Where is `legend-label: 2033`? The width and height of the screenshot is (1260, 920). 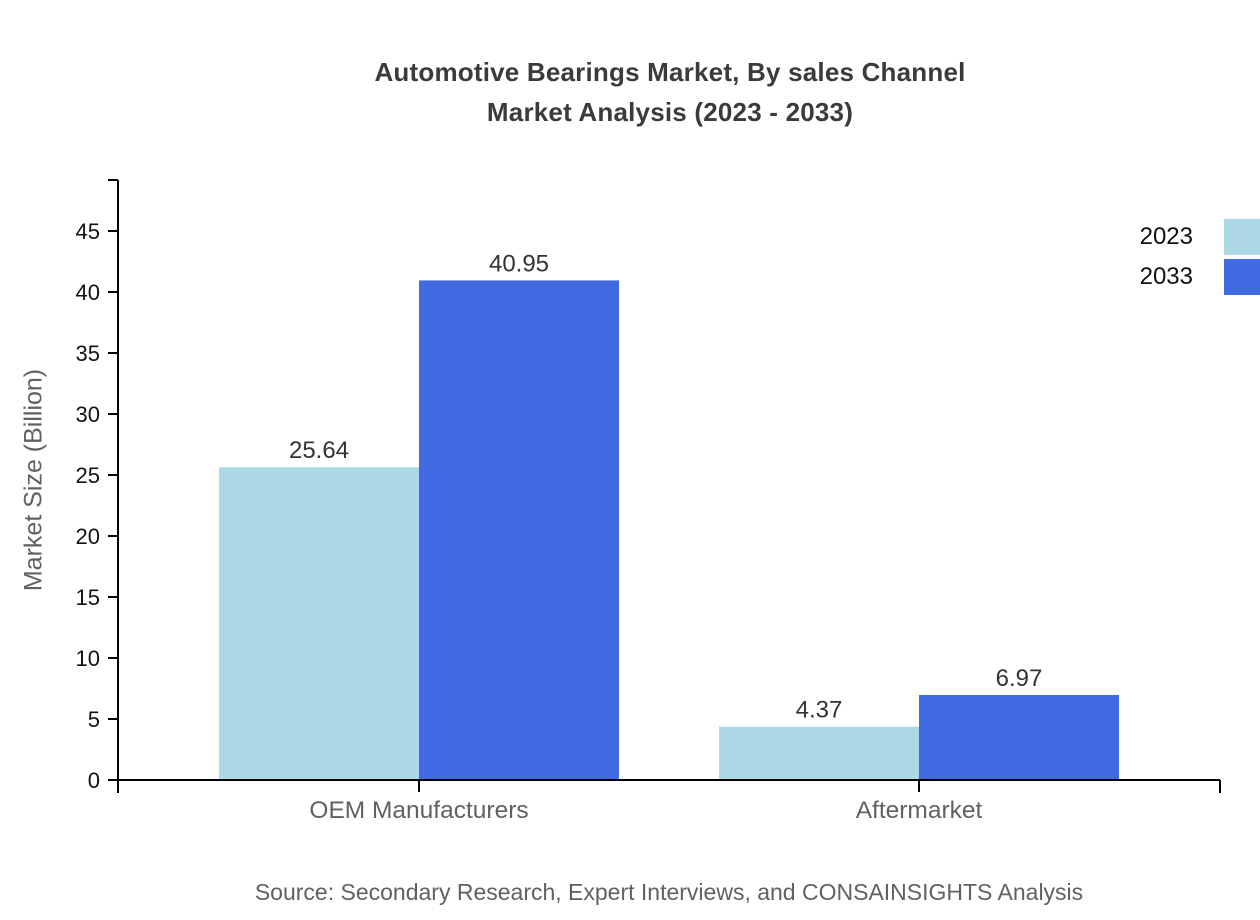 legend-label: 2033 is located at coordinates (1166, 276).